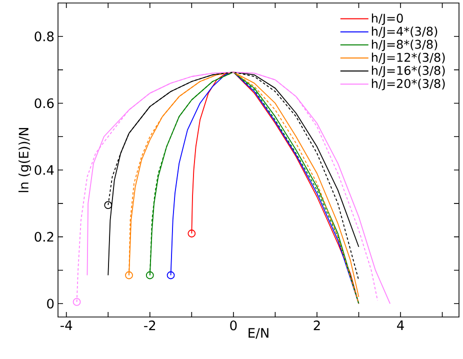 This screenshot has width=463, height=359. What do you see at coordinates (400, 325) in the screenshot?
I see `x-tick-label: 4` at bounding box center [400, 325].